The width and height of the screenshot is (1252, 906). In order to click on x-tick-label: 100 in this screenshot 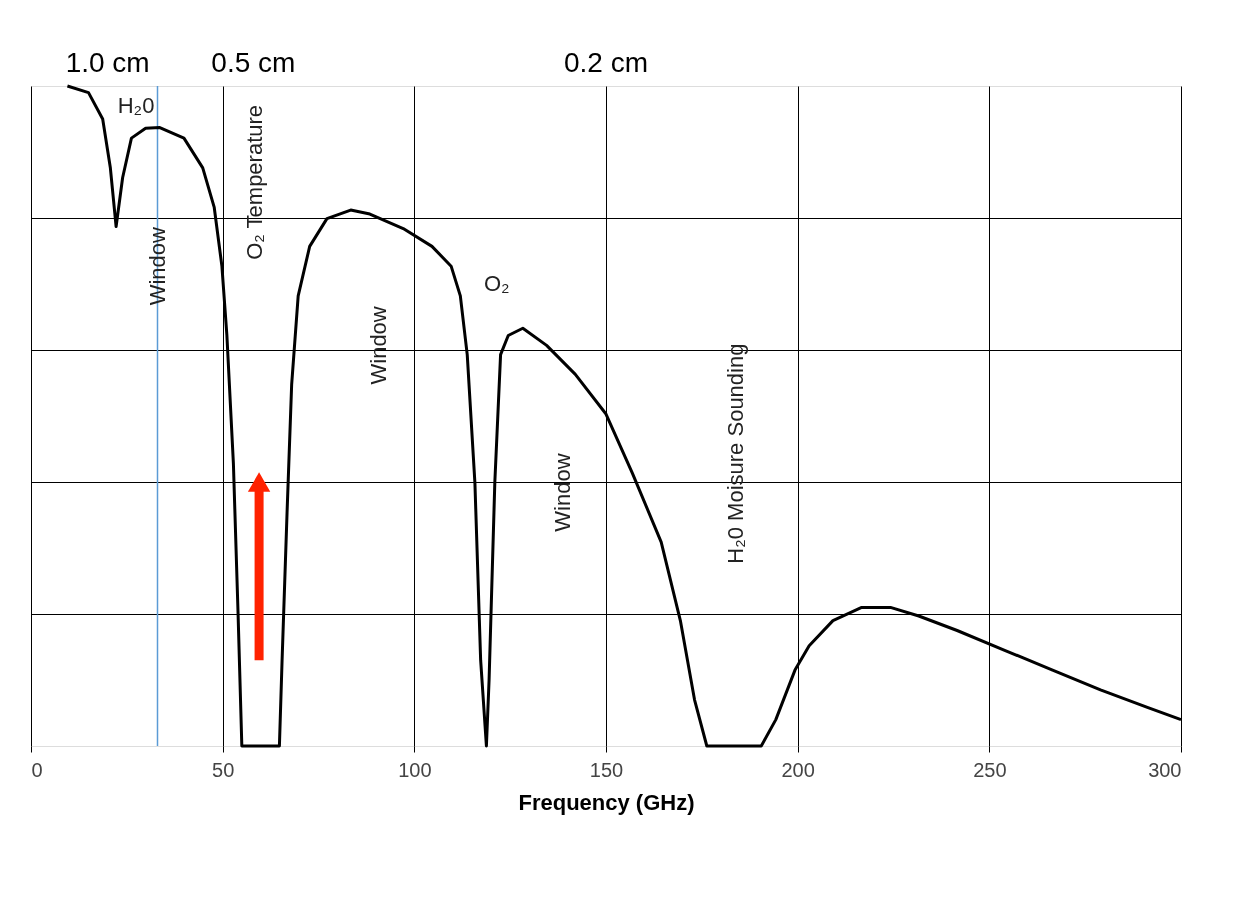, I will do `click(415, 769)`.